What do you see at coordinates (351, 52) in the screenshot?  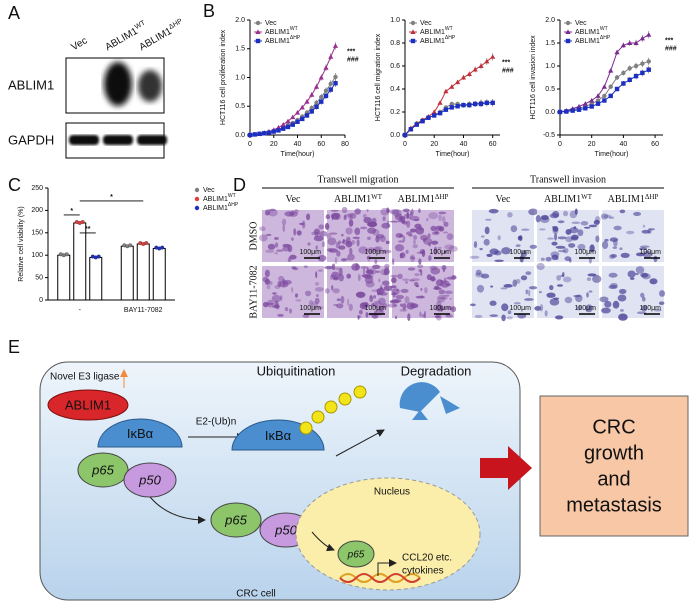 I see `significance: ***` at bounding box center [351, 52].